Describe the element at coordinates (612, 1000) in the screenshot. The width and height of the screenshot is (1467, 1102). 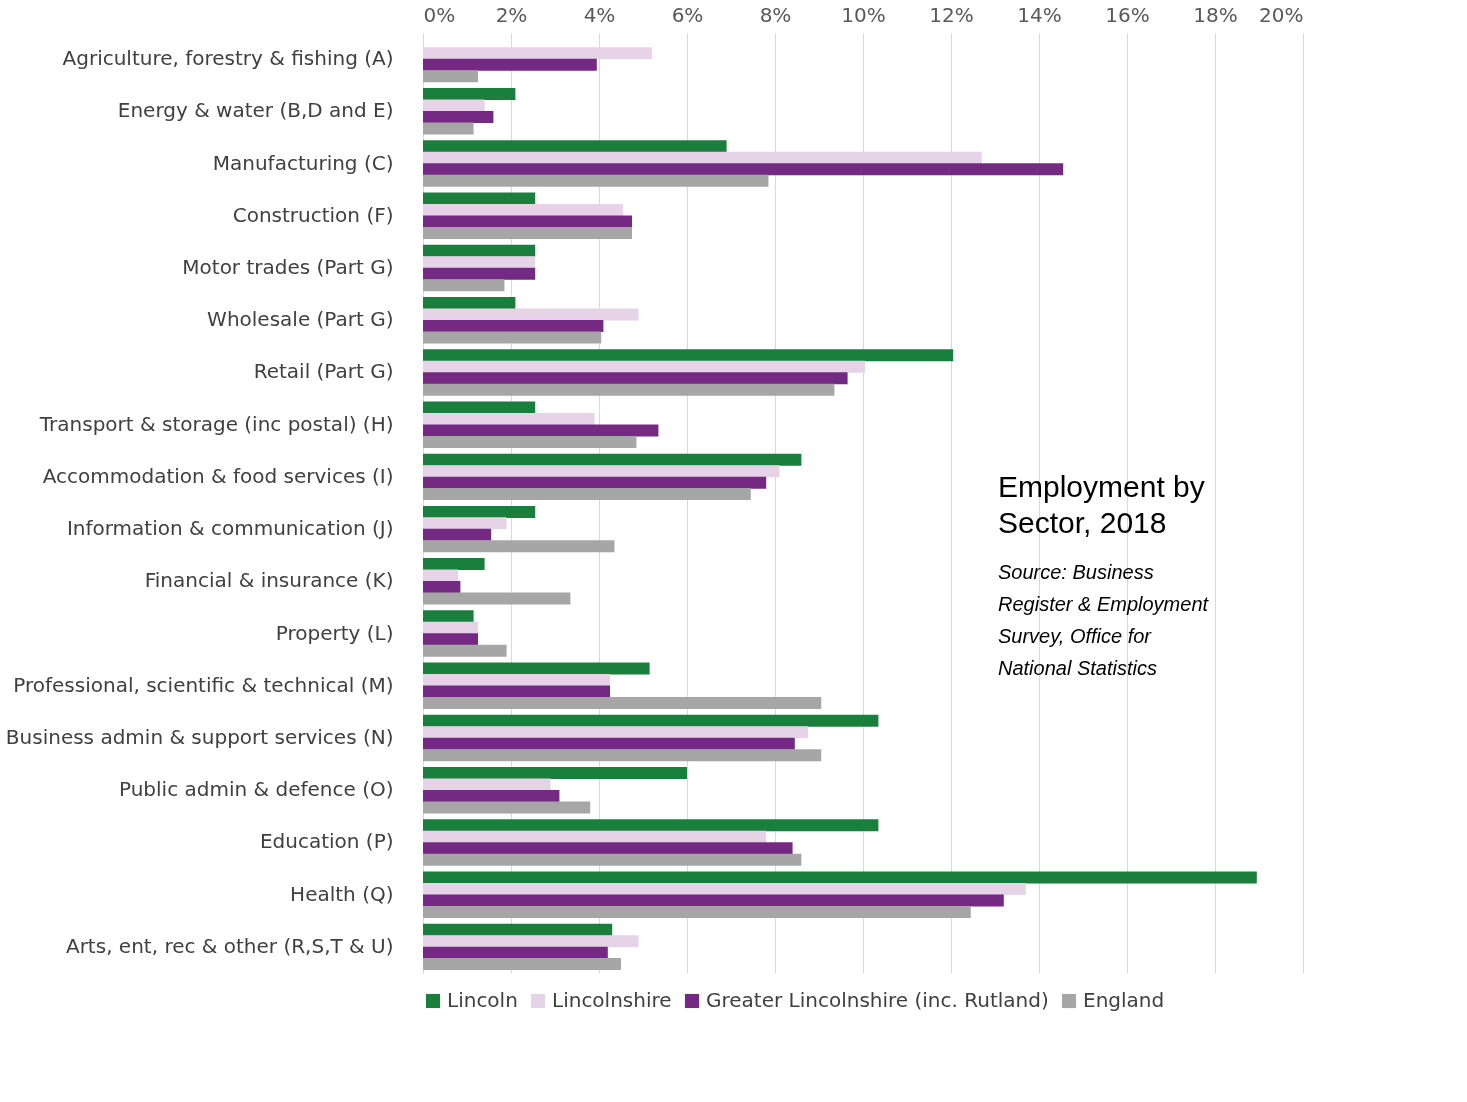
I see `legend-label: Lincolnshire` at that location.